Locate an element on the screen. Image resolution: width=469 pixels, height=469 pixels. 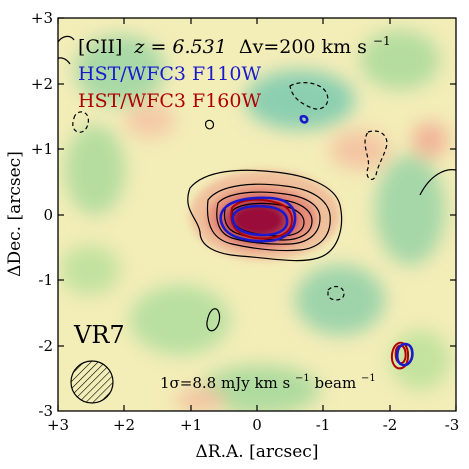
y-tick-labels: +3 +2 +1 0 -1 -2 -3 is located at coordinates (42, 214).